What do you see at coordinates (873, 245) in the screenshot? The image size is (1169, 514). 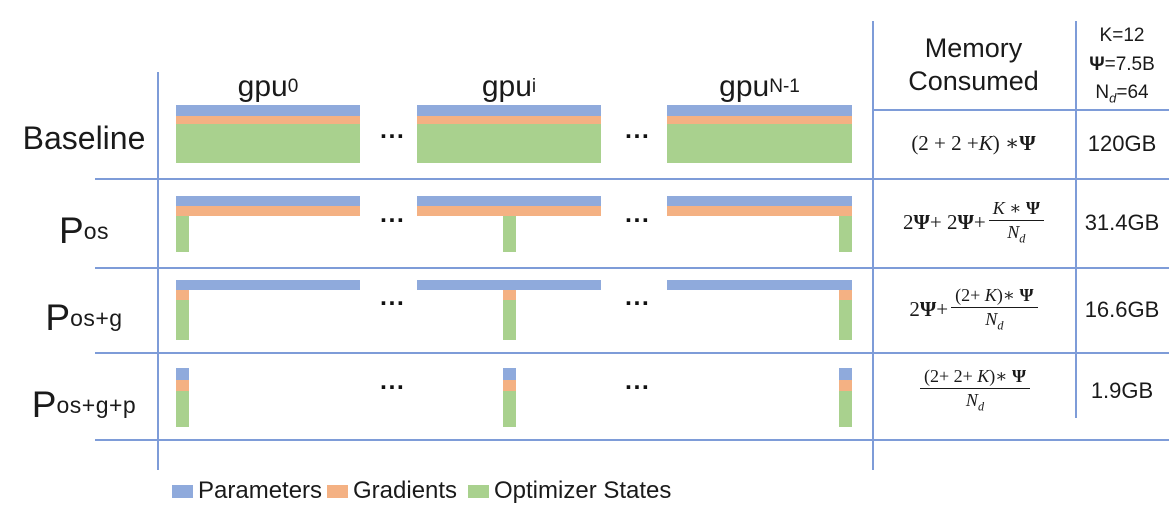 I see `grid-vline-memory` at bounding box center [873, 245].